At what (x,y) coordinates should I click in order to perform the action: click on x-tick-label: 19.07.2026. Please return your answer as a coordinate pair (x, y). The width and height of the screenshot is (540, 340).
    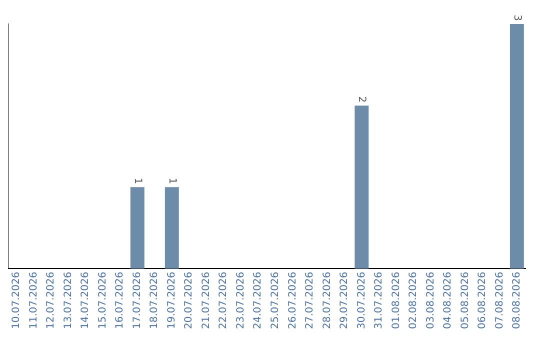
    Looking at the image, I should click on (172, 301).